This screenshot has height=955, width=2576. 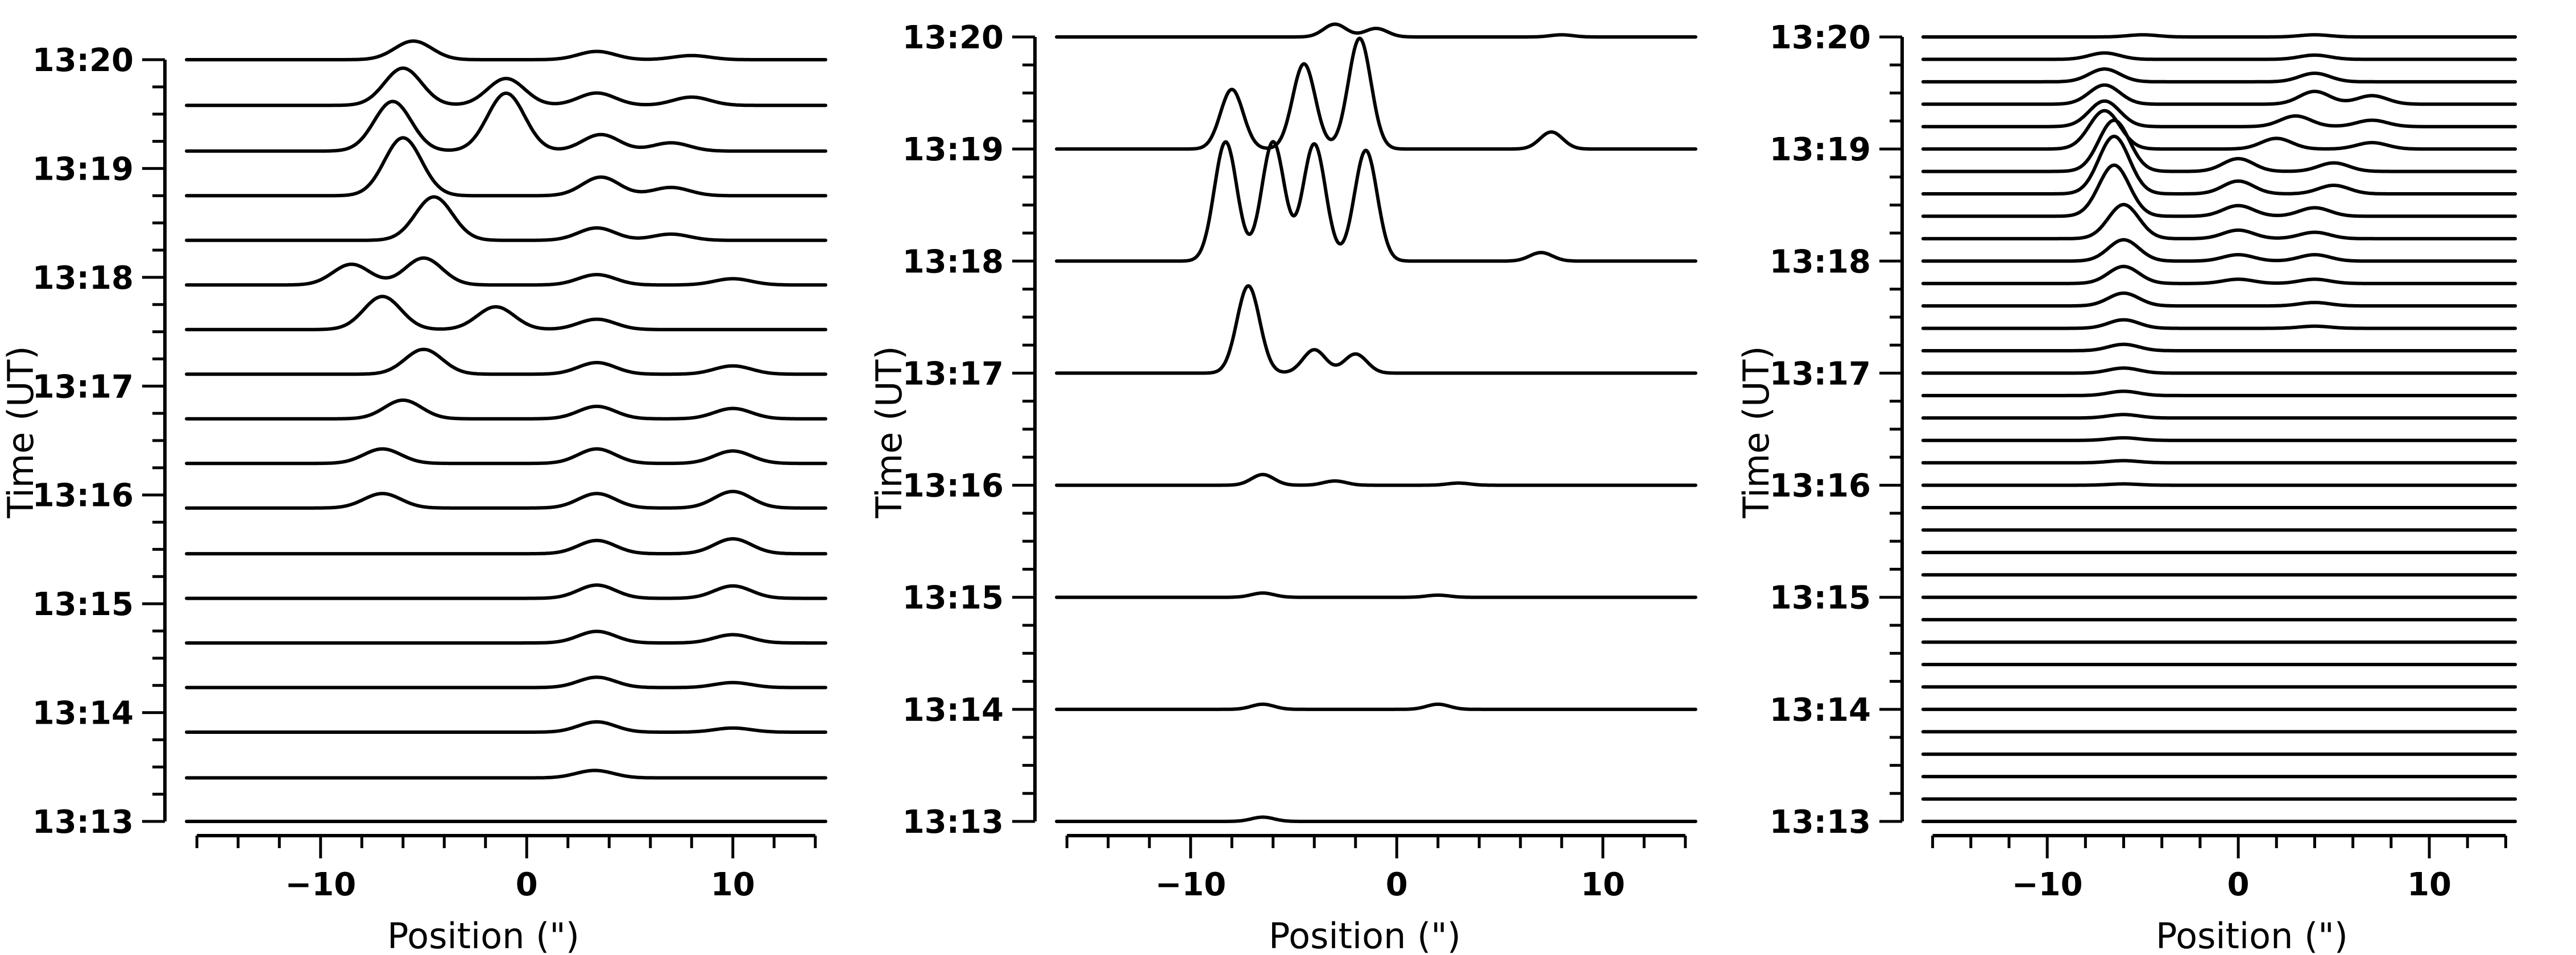 I want to click on x-axis-title-middle: Position ("), so click(x=1365, y=935).